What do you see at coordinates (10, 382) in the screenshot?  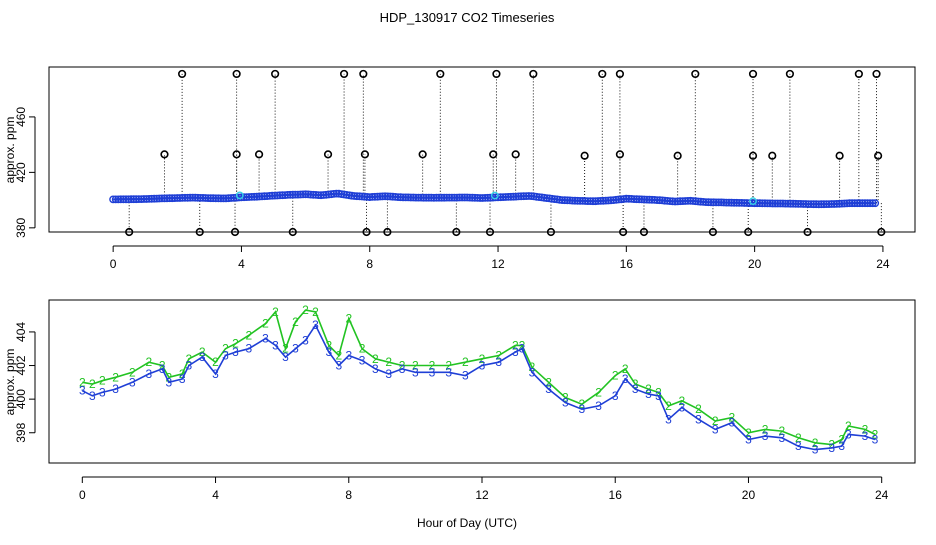 I see `bottom-y-axis-label: approx. ppm` at bounding box center [10, 382].